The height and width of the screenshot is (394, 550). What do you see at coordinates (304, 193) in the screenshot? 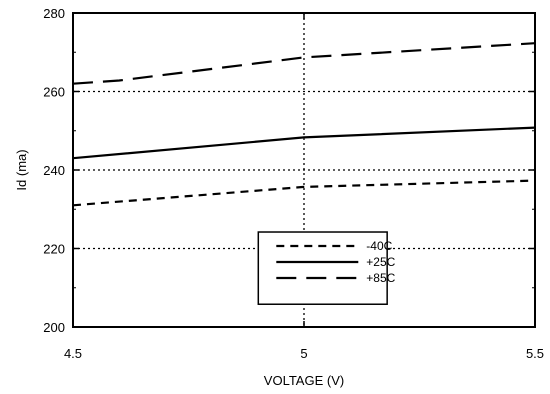
I see `series-line-short-dash` at bounding box center [304, 193].